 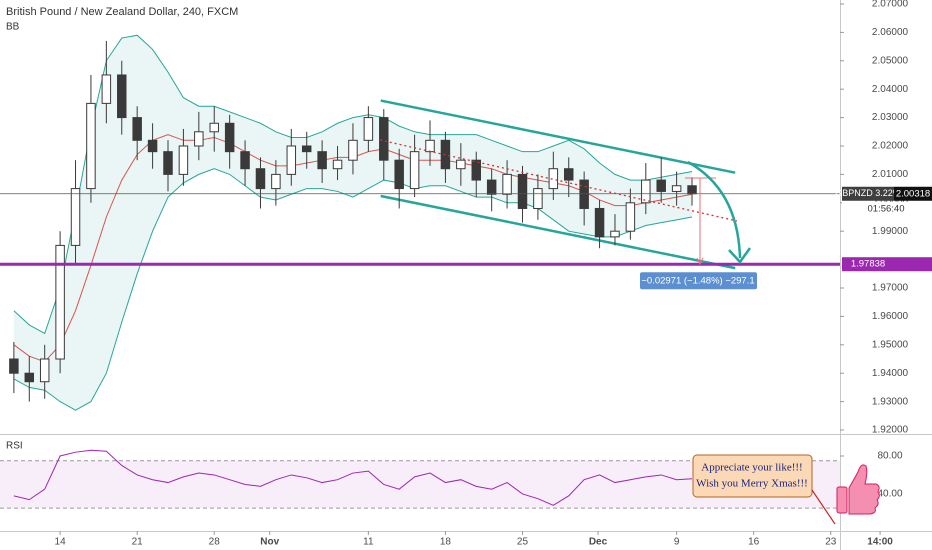 I want to click on x-tick-label: 18, so click(x=446, y=542).